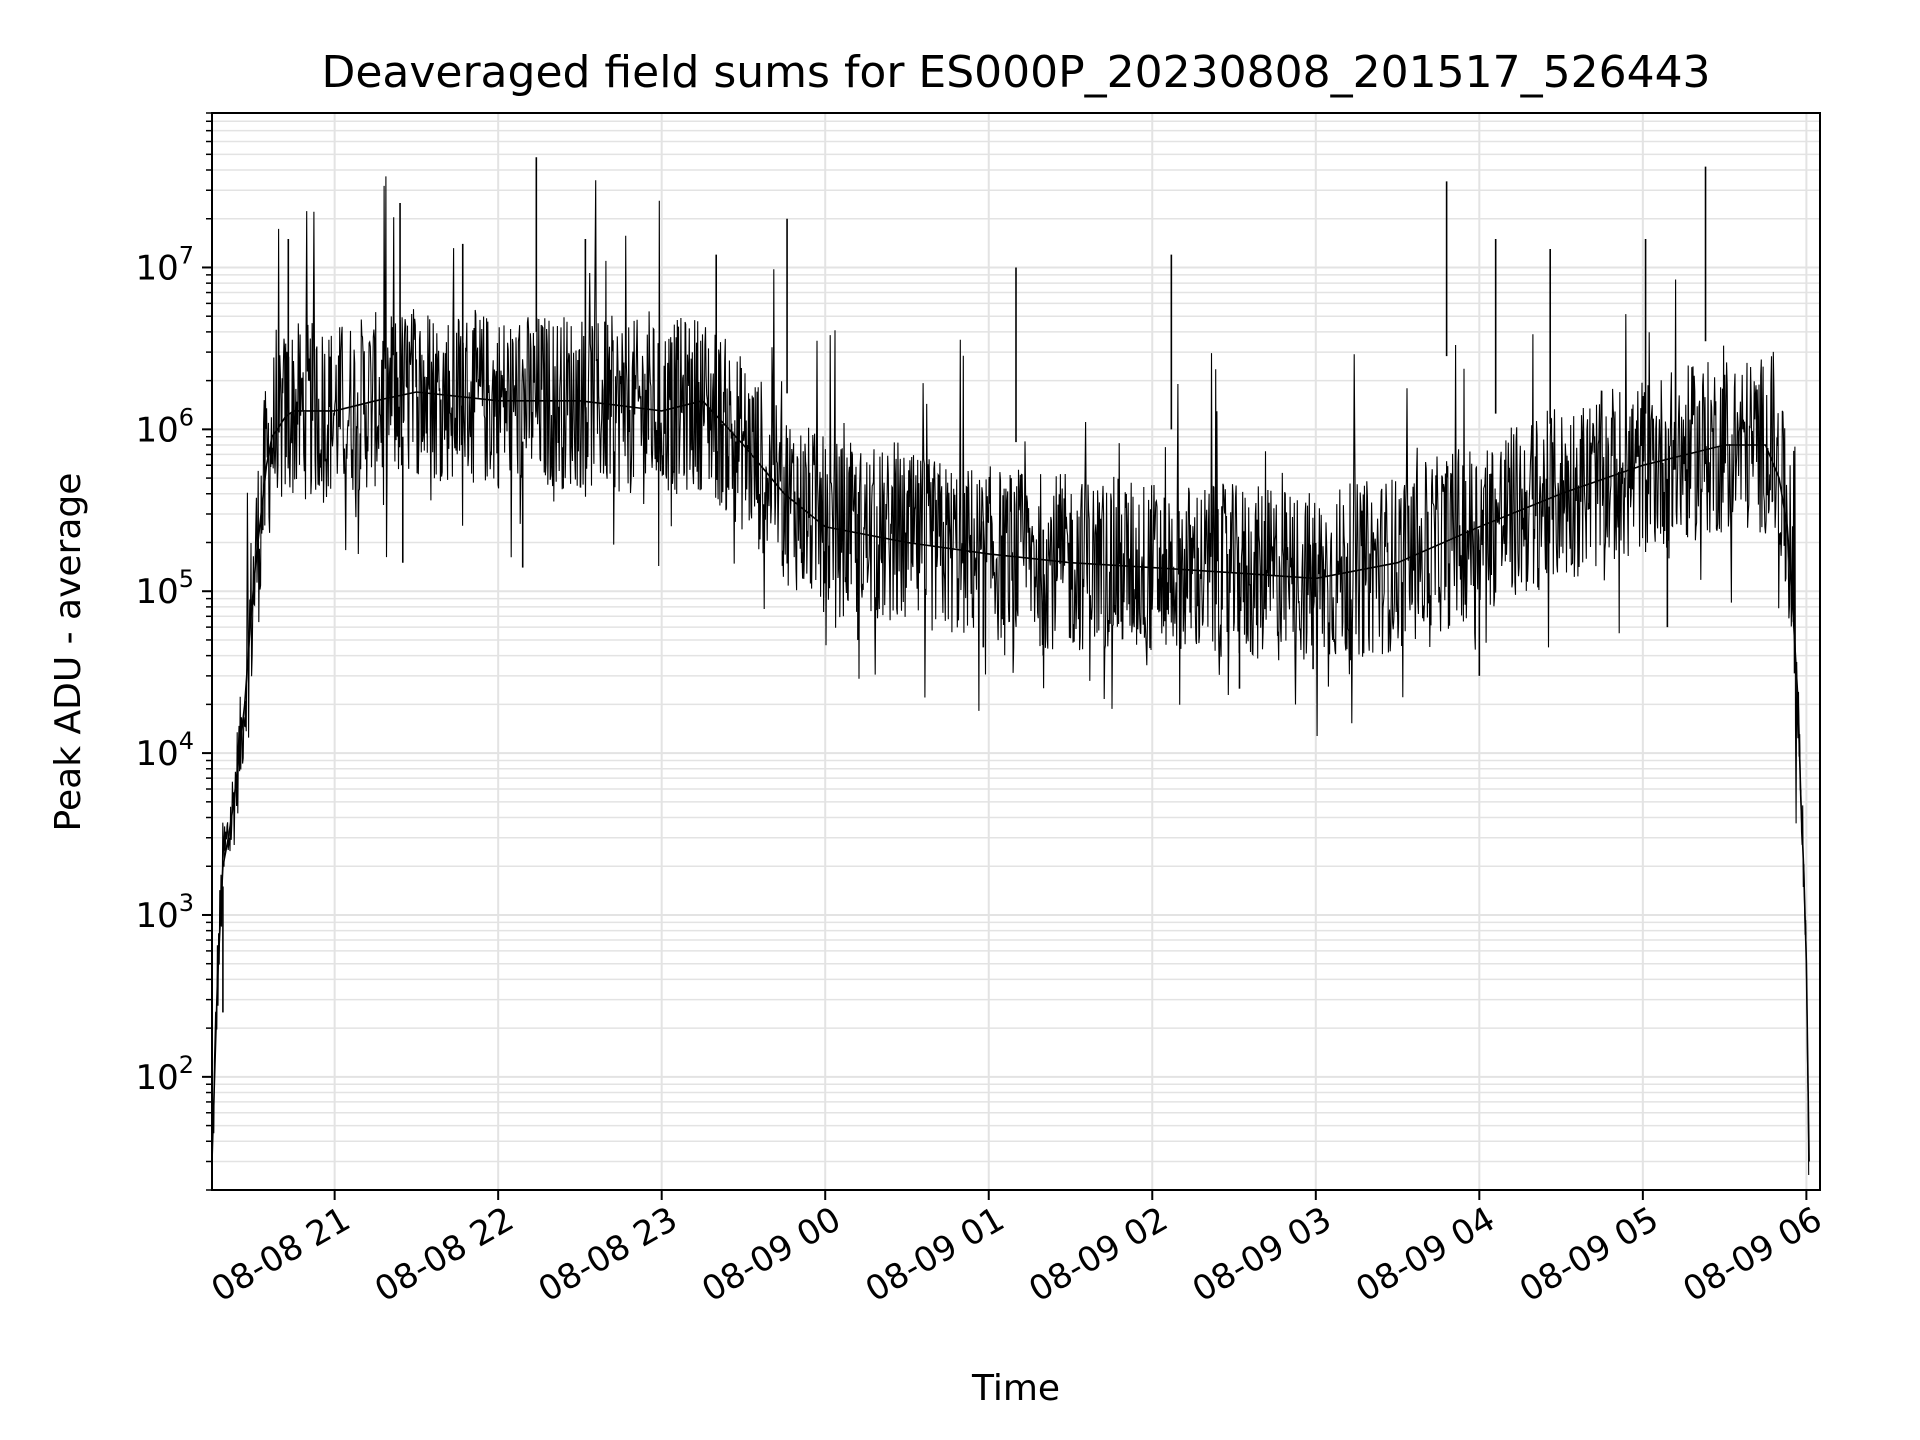  I want to click on x-axis-label: Time, so click(1015, 1388).